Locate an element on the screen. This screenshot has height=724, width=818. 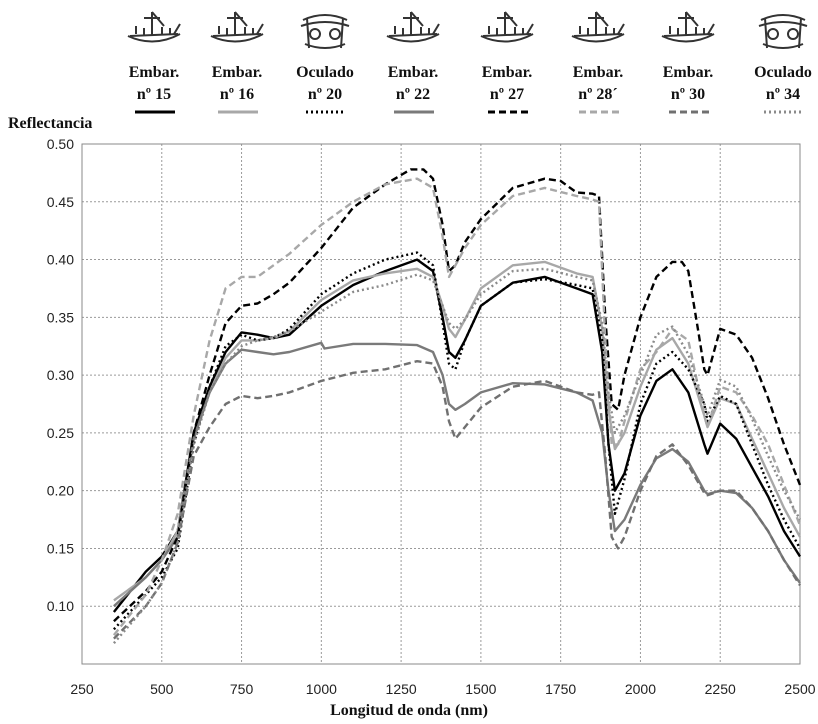
x-tick-label: 500 is located at coordinates (162, 689).